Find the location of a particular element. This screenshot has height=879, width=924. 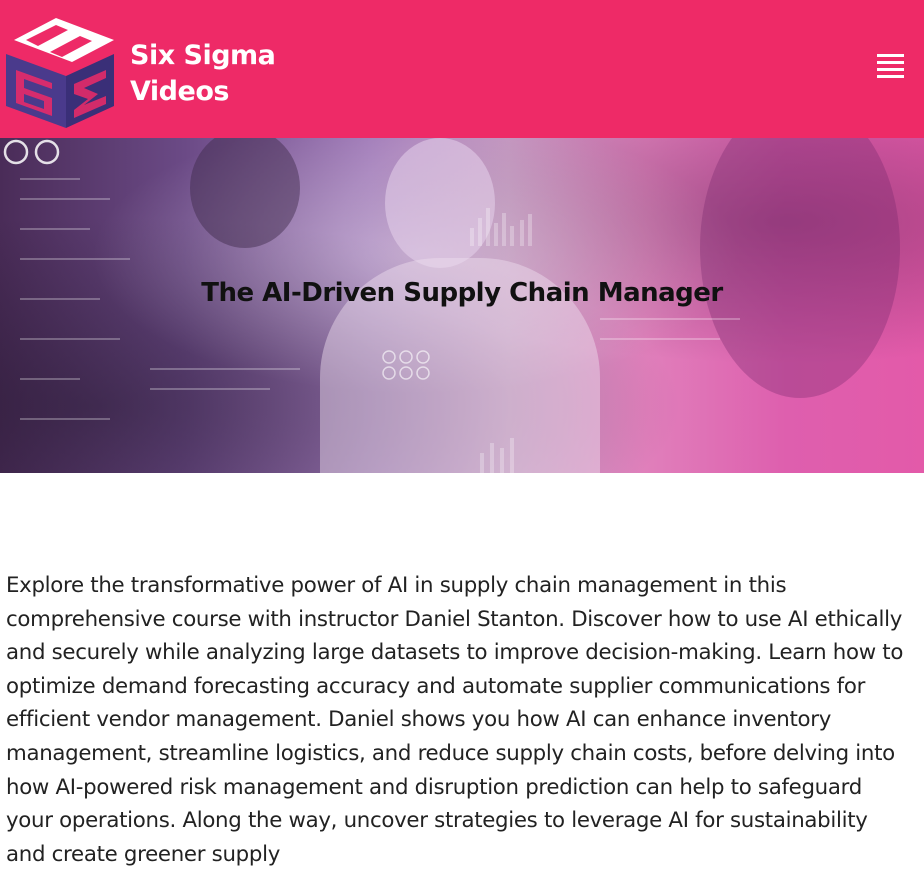

hero-figure-left is located at coordinates (245, 193).